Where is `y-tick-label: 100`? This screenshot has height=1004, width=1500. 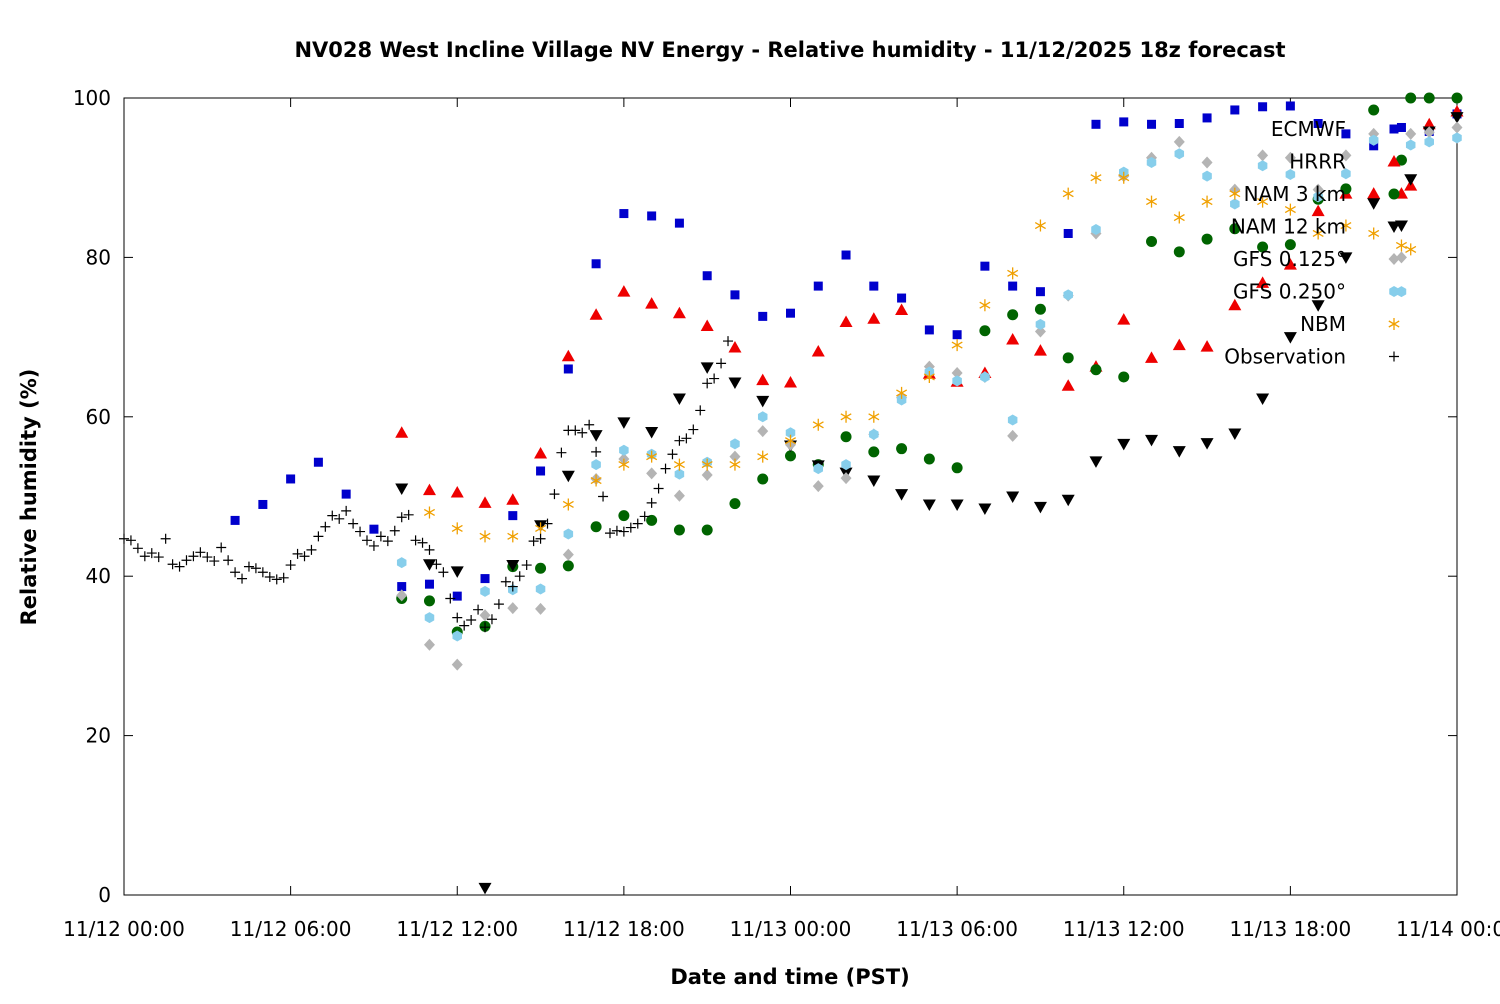 y-tick-label: 100 is located at coordinates (92, 98).